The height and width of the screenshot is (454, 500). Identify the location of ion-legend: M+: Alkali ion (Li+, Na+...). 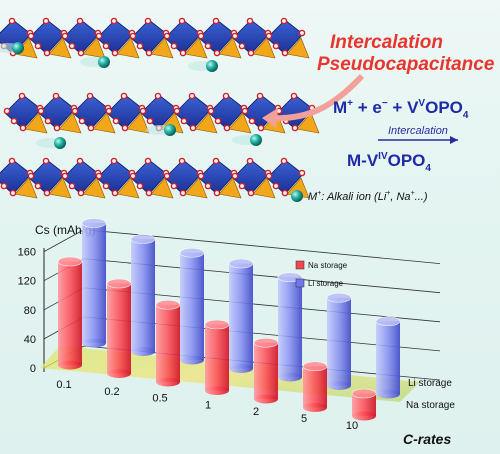
(368, 196).